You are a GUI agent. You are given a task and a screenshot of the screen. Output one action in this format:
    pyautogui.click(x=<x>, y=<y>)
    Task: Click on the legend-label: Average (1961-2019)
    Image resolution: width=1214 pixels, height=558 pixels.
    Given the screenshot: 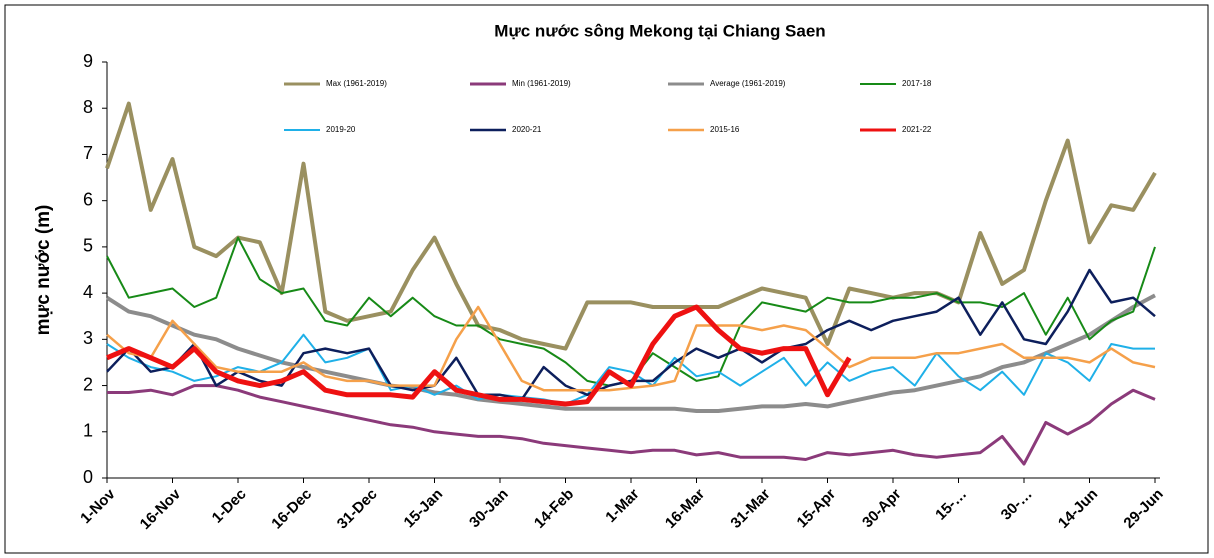 What is the action you would take?
    pyautogui.click(x=748, y=83)
    